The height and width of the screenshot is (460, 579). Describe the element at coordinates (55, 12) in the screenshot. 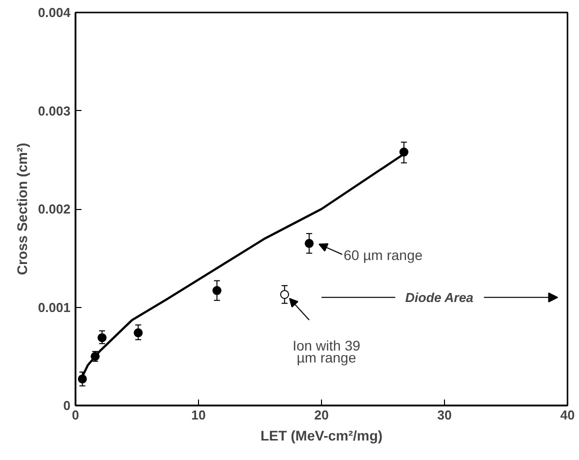

I see `y-tick-label: 0.004` at that location.